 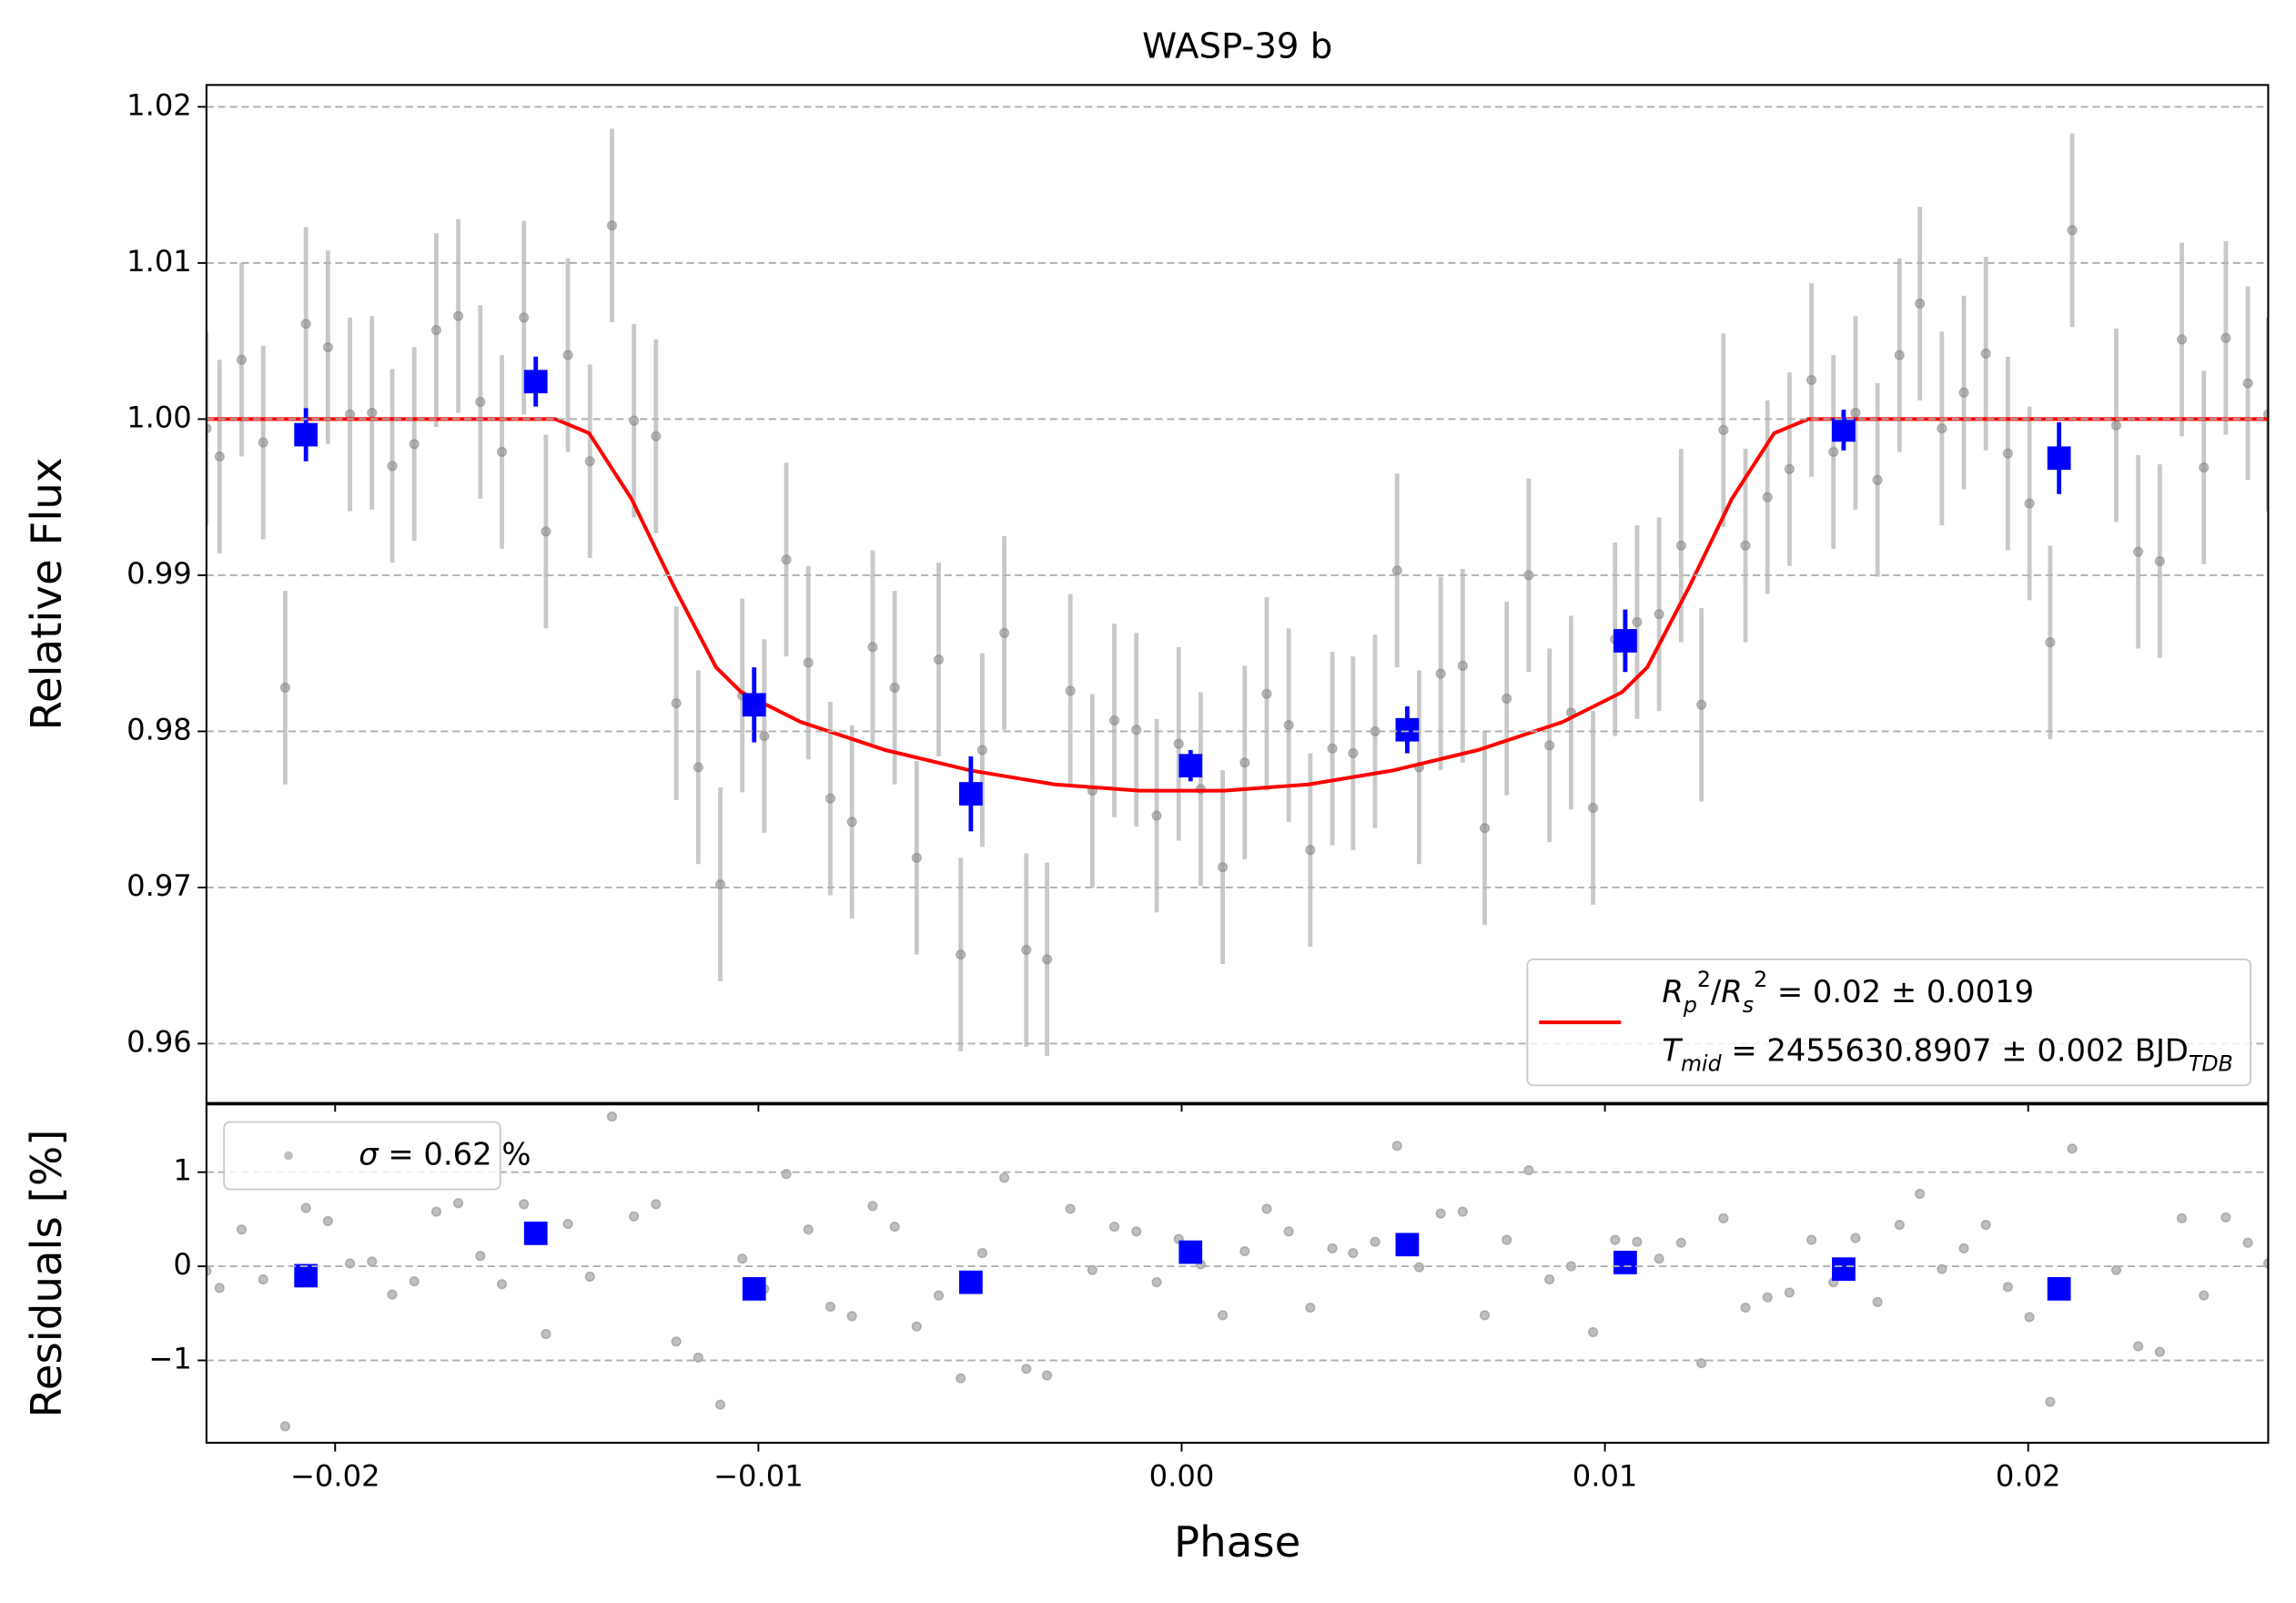 What do you see at coordinates (159, 885) in the screenshot?
I see `y-tick-label: 0.97` at bounding box center [159, 885].